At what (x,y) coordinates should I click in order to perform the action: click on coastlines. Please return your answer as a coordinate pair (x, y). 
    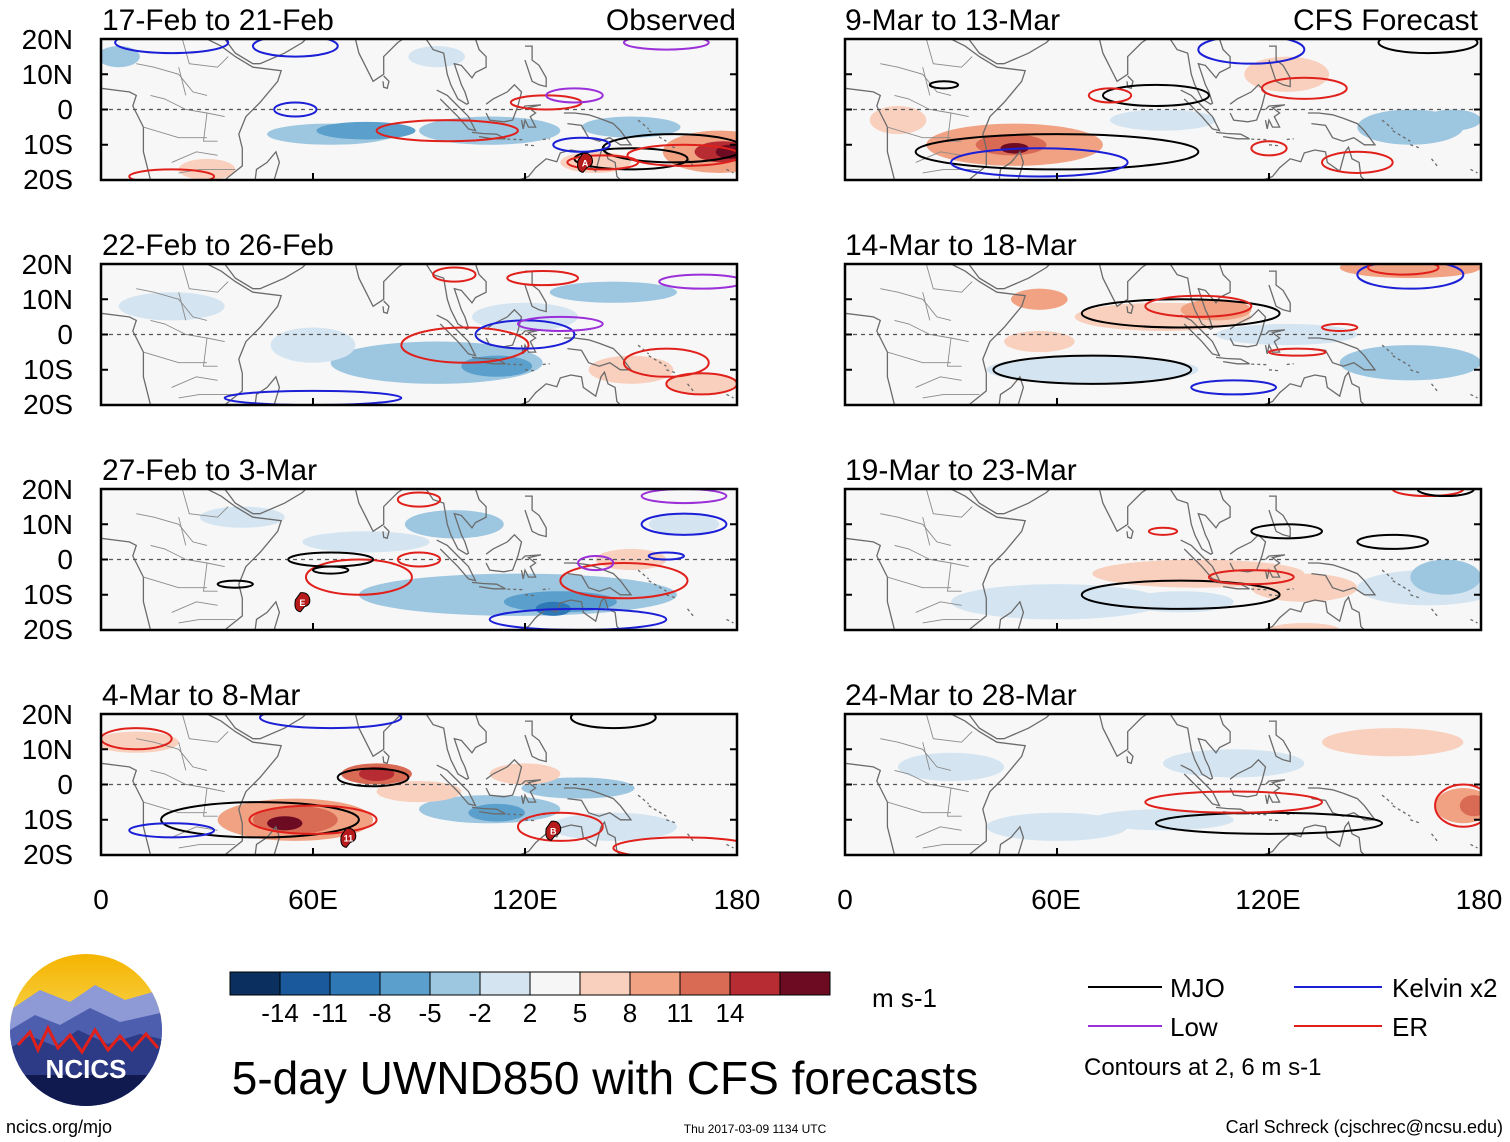
    Looking at the image, I should click on (417, 559).